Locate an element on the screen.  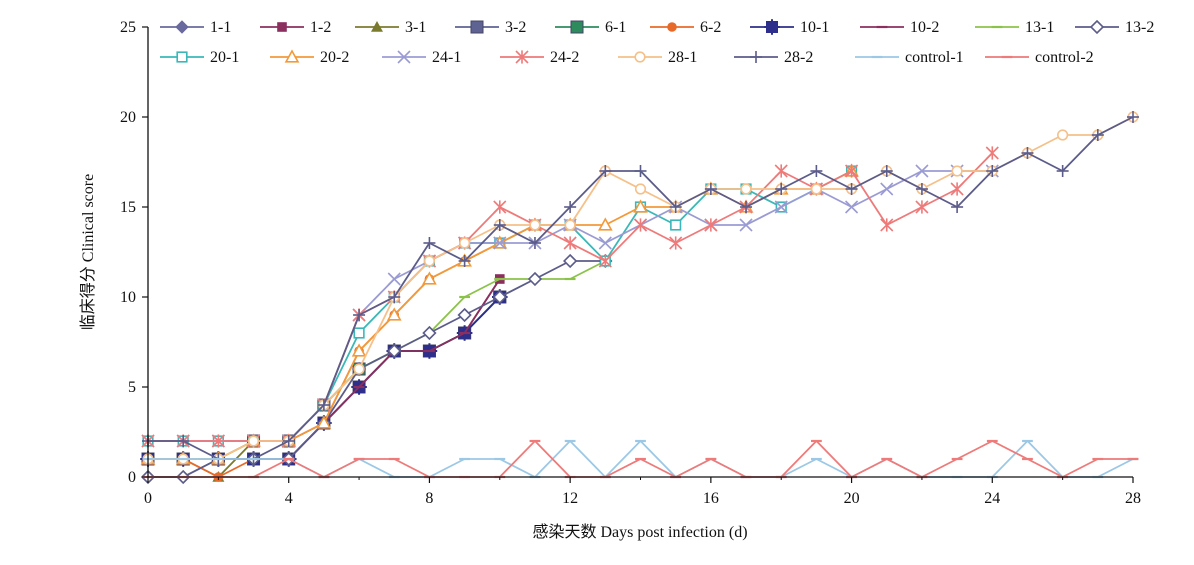
legend-item-1-1: 1-1 is located at coordinates (195, 27).